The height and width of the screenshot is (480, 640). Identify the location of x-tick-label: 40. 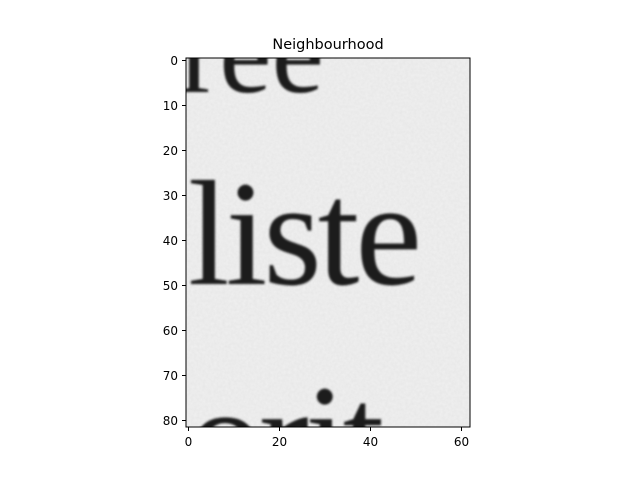
(370, 442).